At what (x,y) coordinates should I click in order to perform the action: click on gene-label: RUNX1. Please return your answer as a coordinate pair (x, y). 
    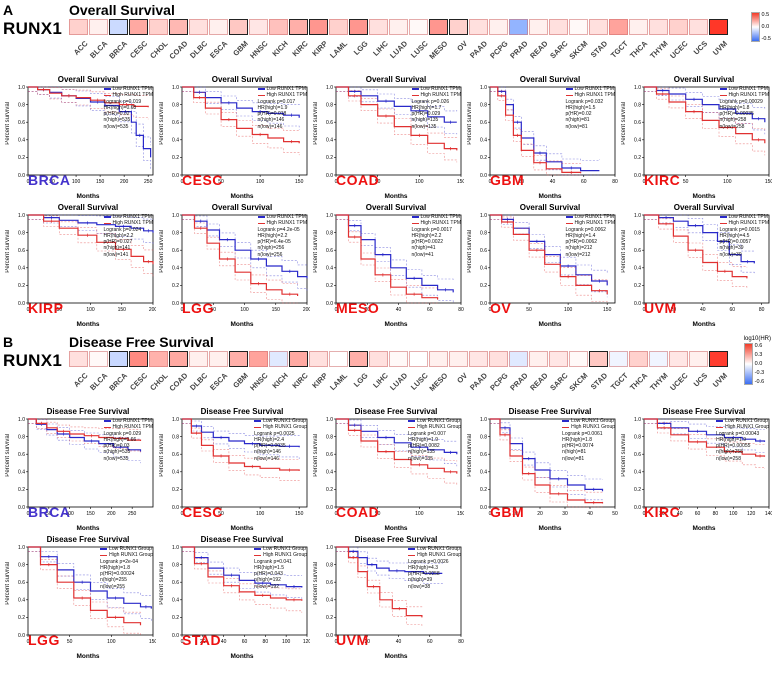
    Looking at the image, I should click on (33, 28).